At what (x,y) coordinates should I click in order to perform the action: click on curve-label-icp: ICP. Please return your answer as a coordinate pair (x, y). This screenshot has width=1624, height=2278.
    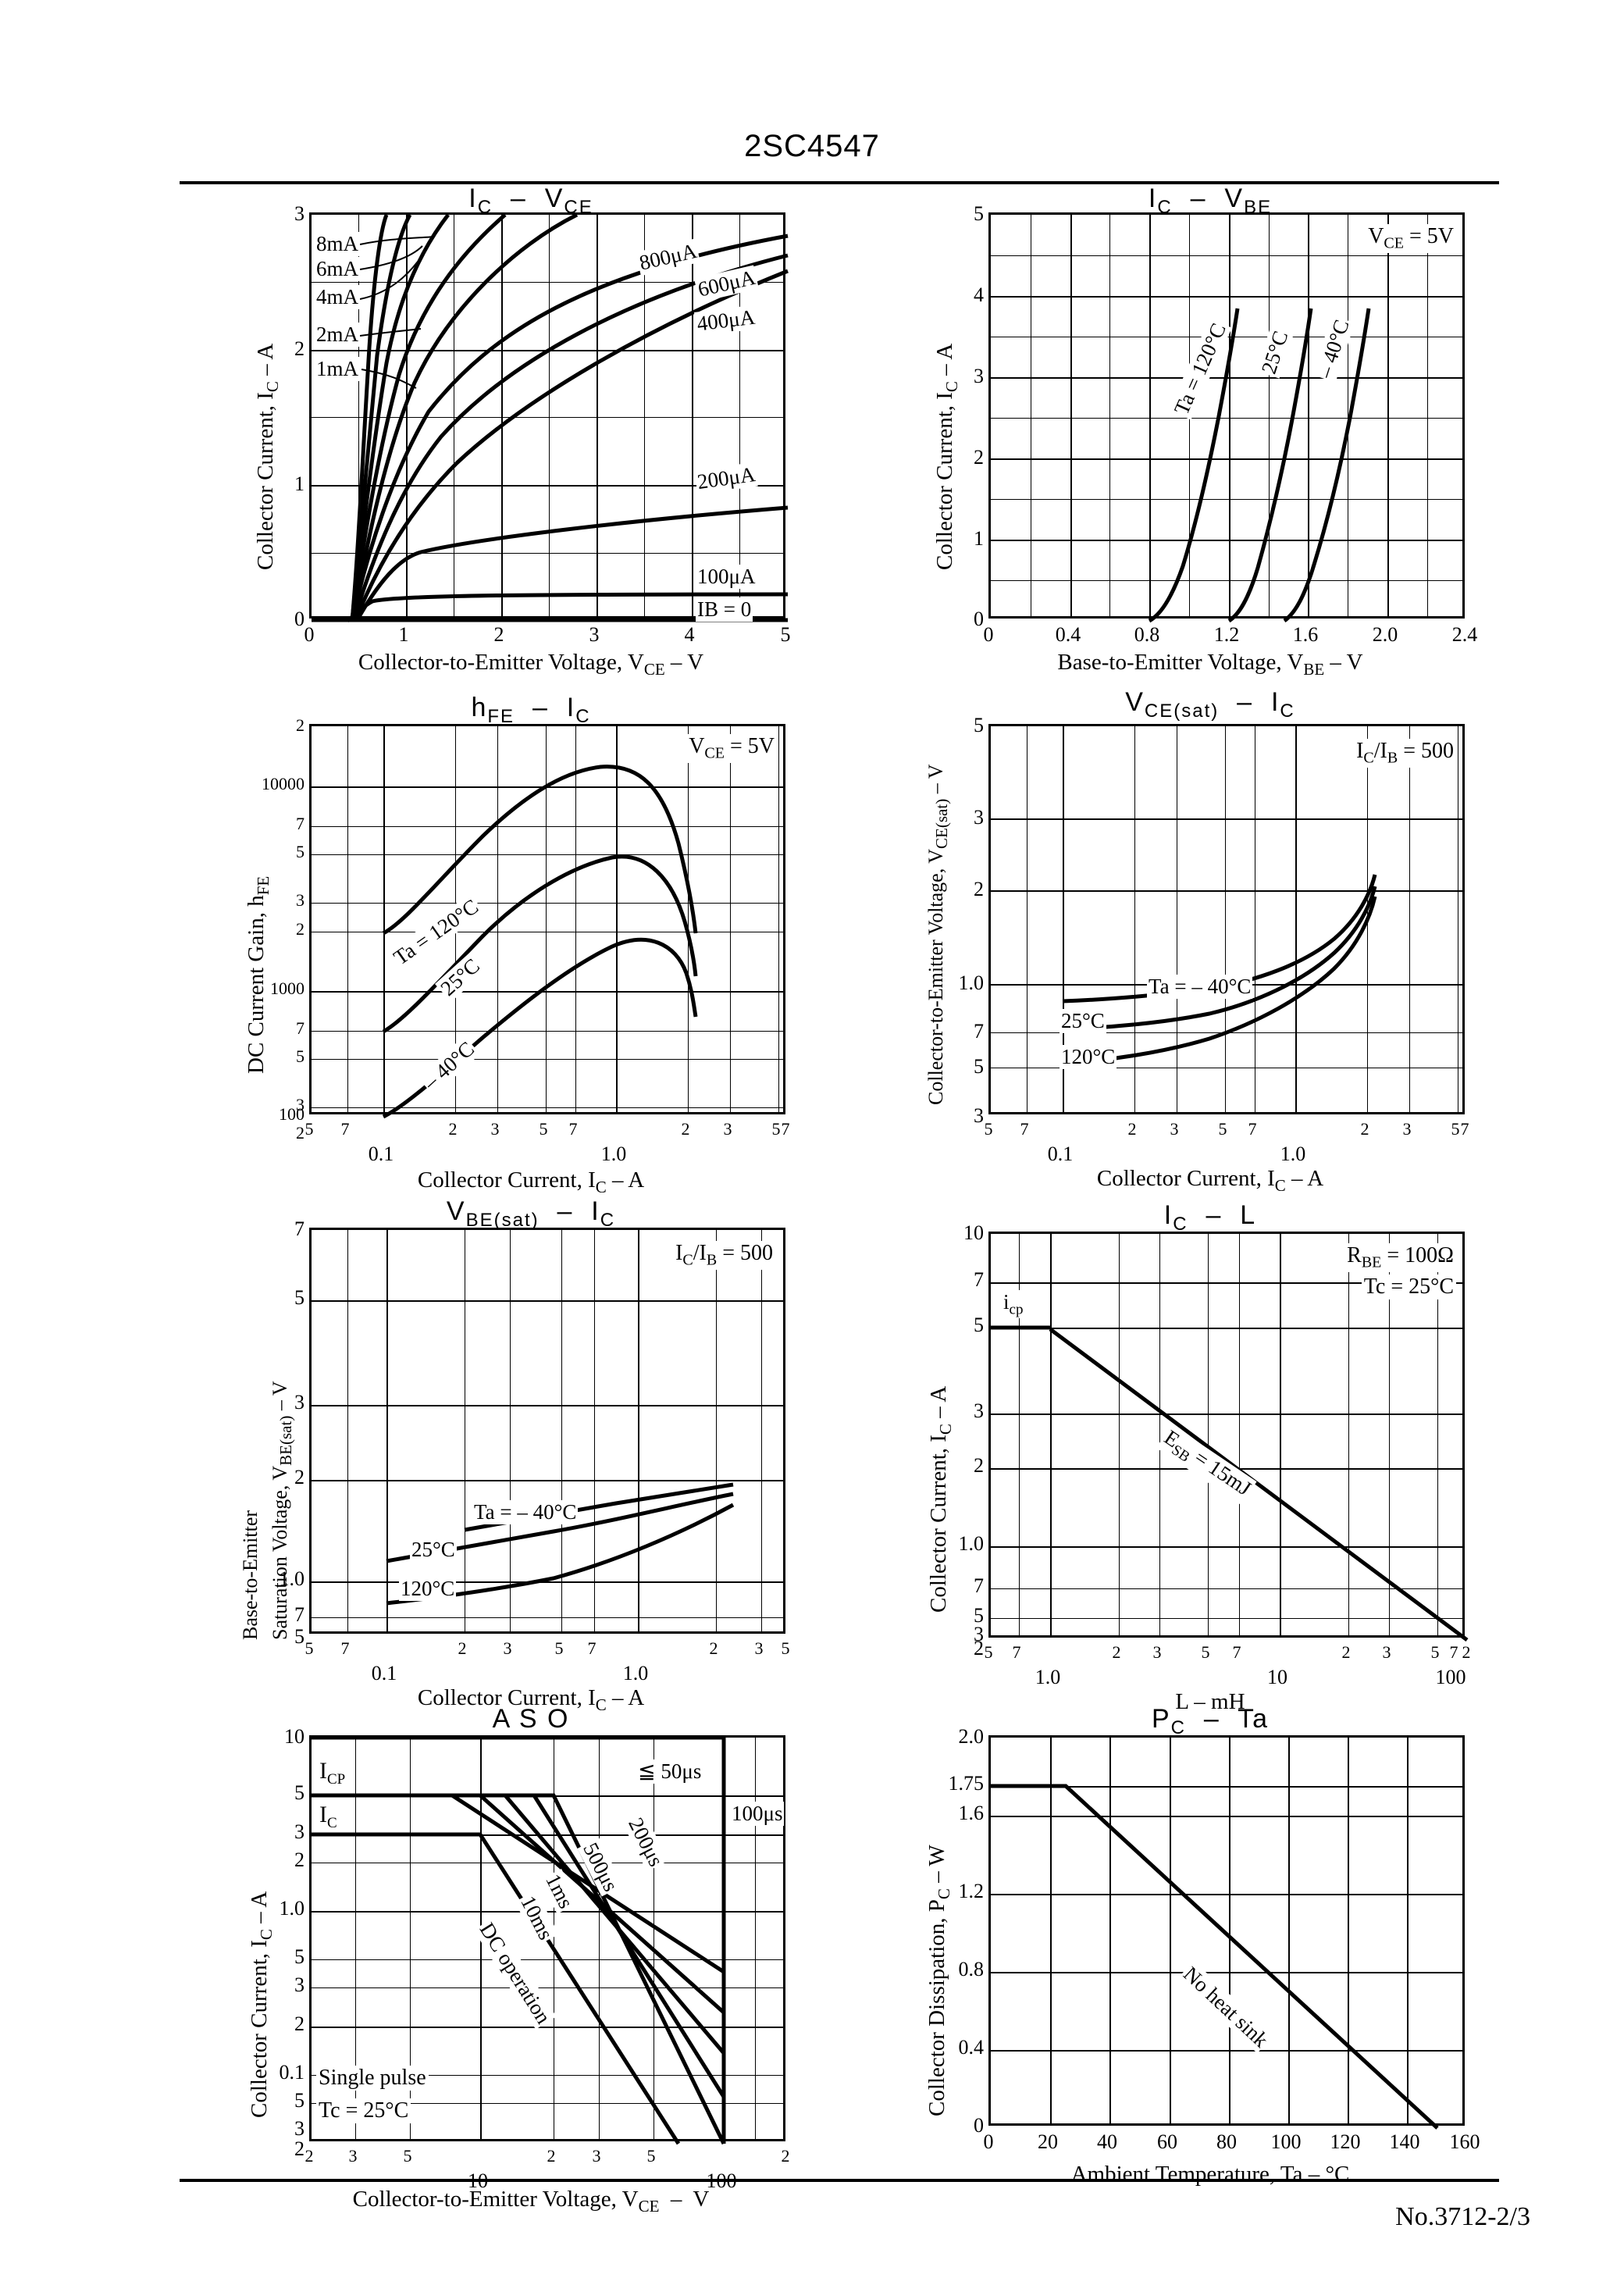
    Looking at the image, I should click on (332, 1773).